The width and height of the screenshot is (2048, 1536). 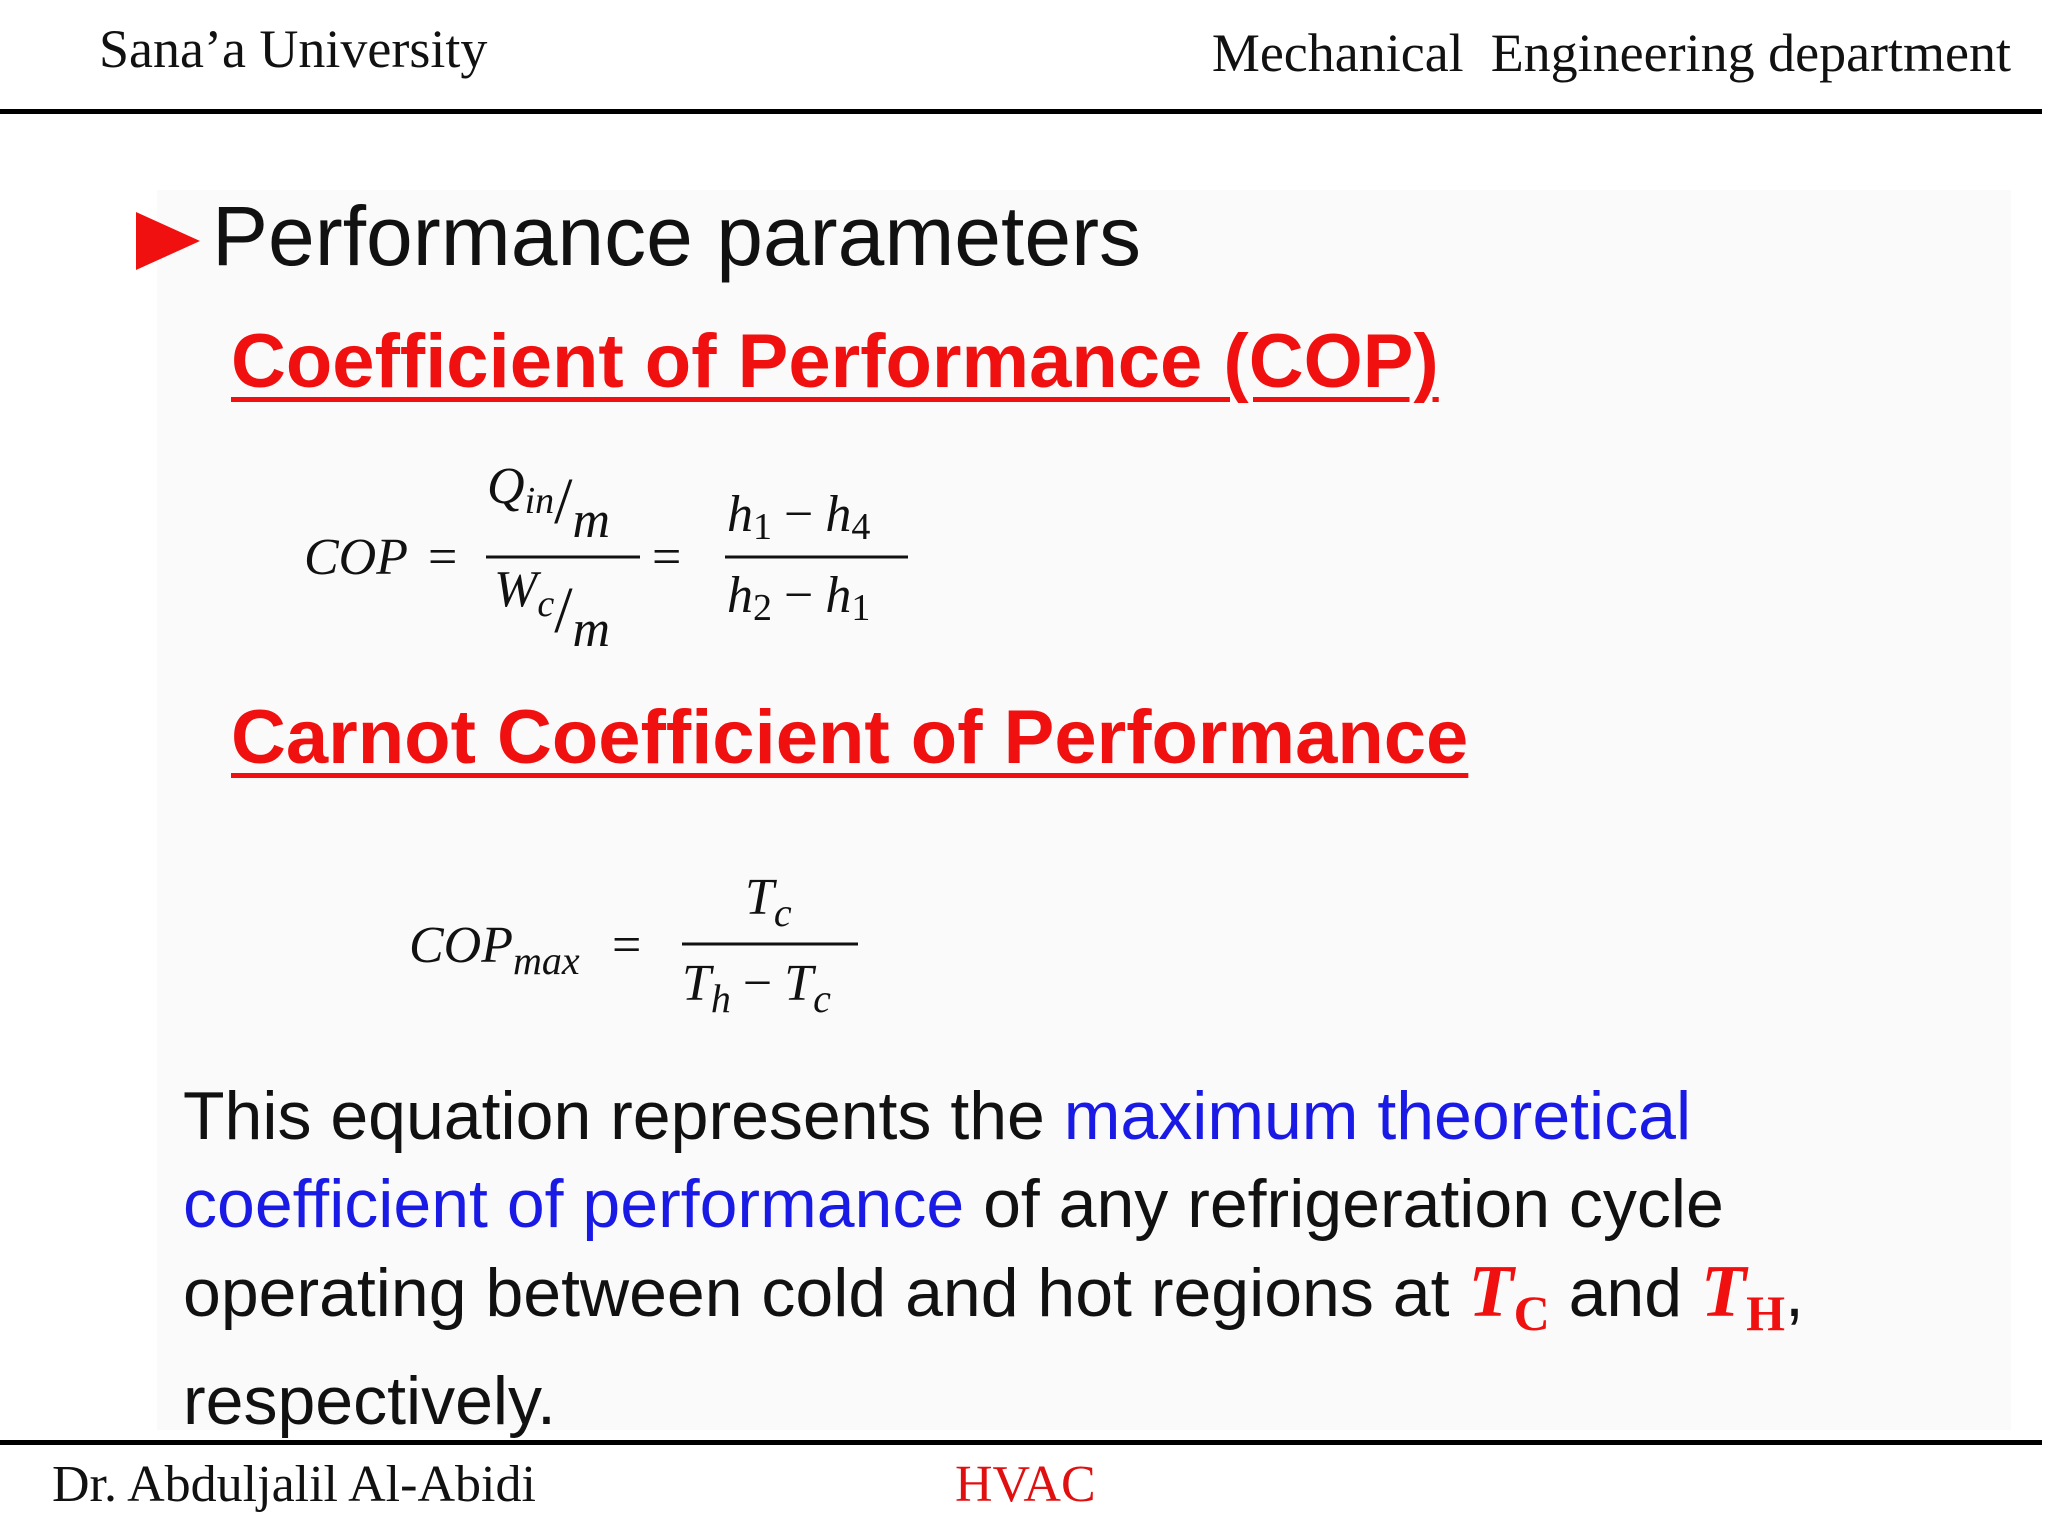 I want to click on footer-center: HVAC, so click(x=1025, y=1484).